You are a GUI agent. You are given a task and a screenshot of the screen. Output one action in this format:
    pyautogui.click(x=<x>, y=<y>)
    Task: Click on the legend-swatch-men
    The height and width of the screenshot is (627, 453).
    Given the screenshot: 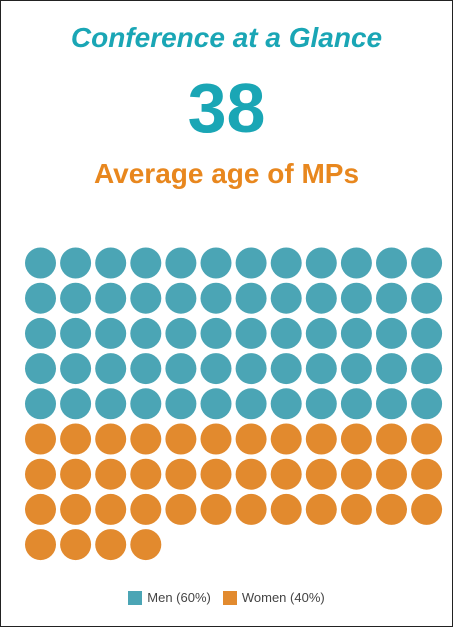 What is the action you would take?
    pyautogui.click(x=135, y=597)
    